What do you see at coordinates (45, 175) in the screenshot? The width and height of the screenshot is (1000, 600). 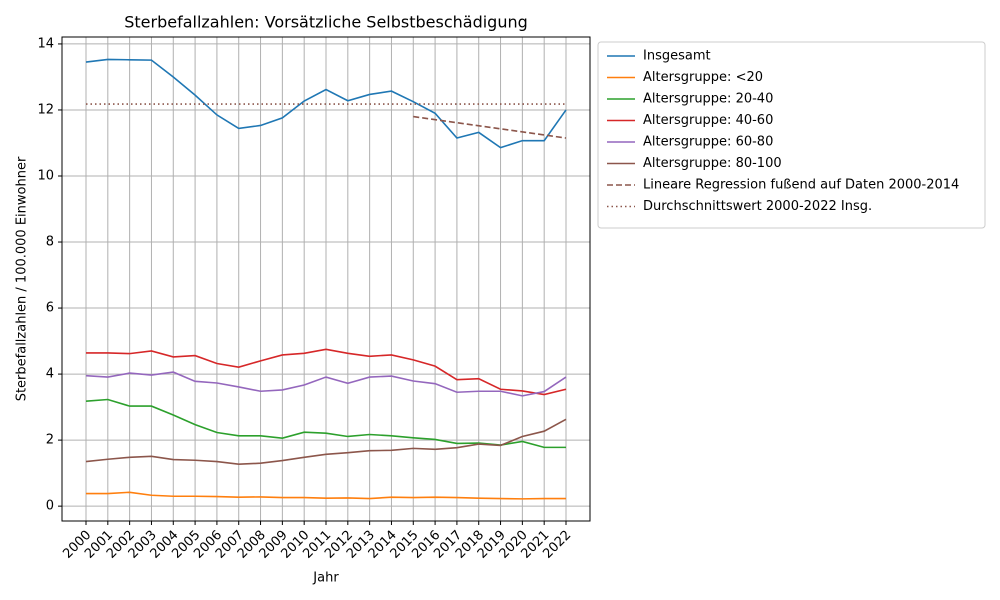 I see `y-tick-label: 10` at bounding box center [45, 175].